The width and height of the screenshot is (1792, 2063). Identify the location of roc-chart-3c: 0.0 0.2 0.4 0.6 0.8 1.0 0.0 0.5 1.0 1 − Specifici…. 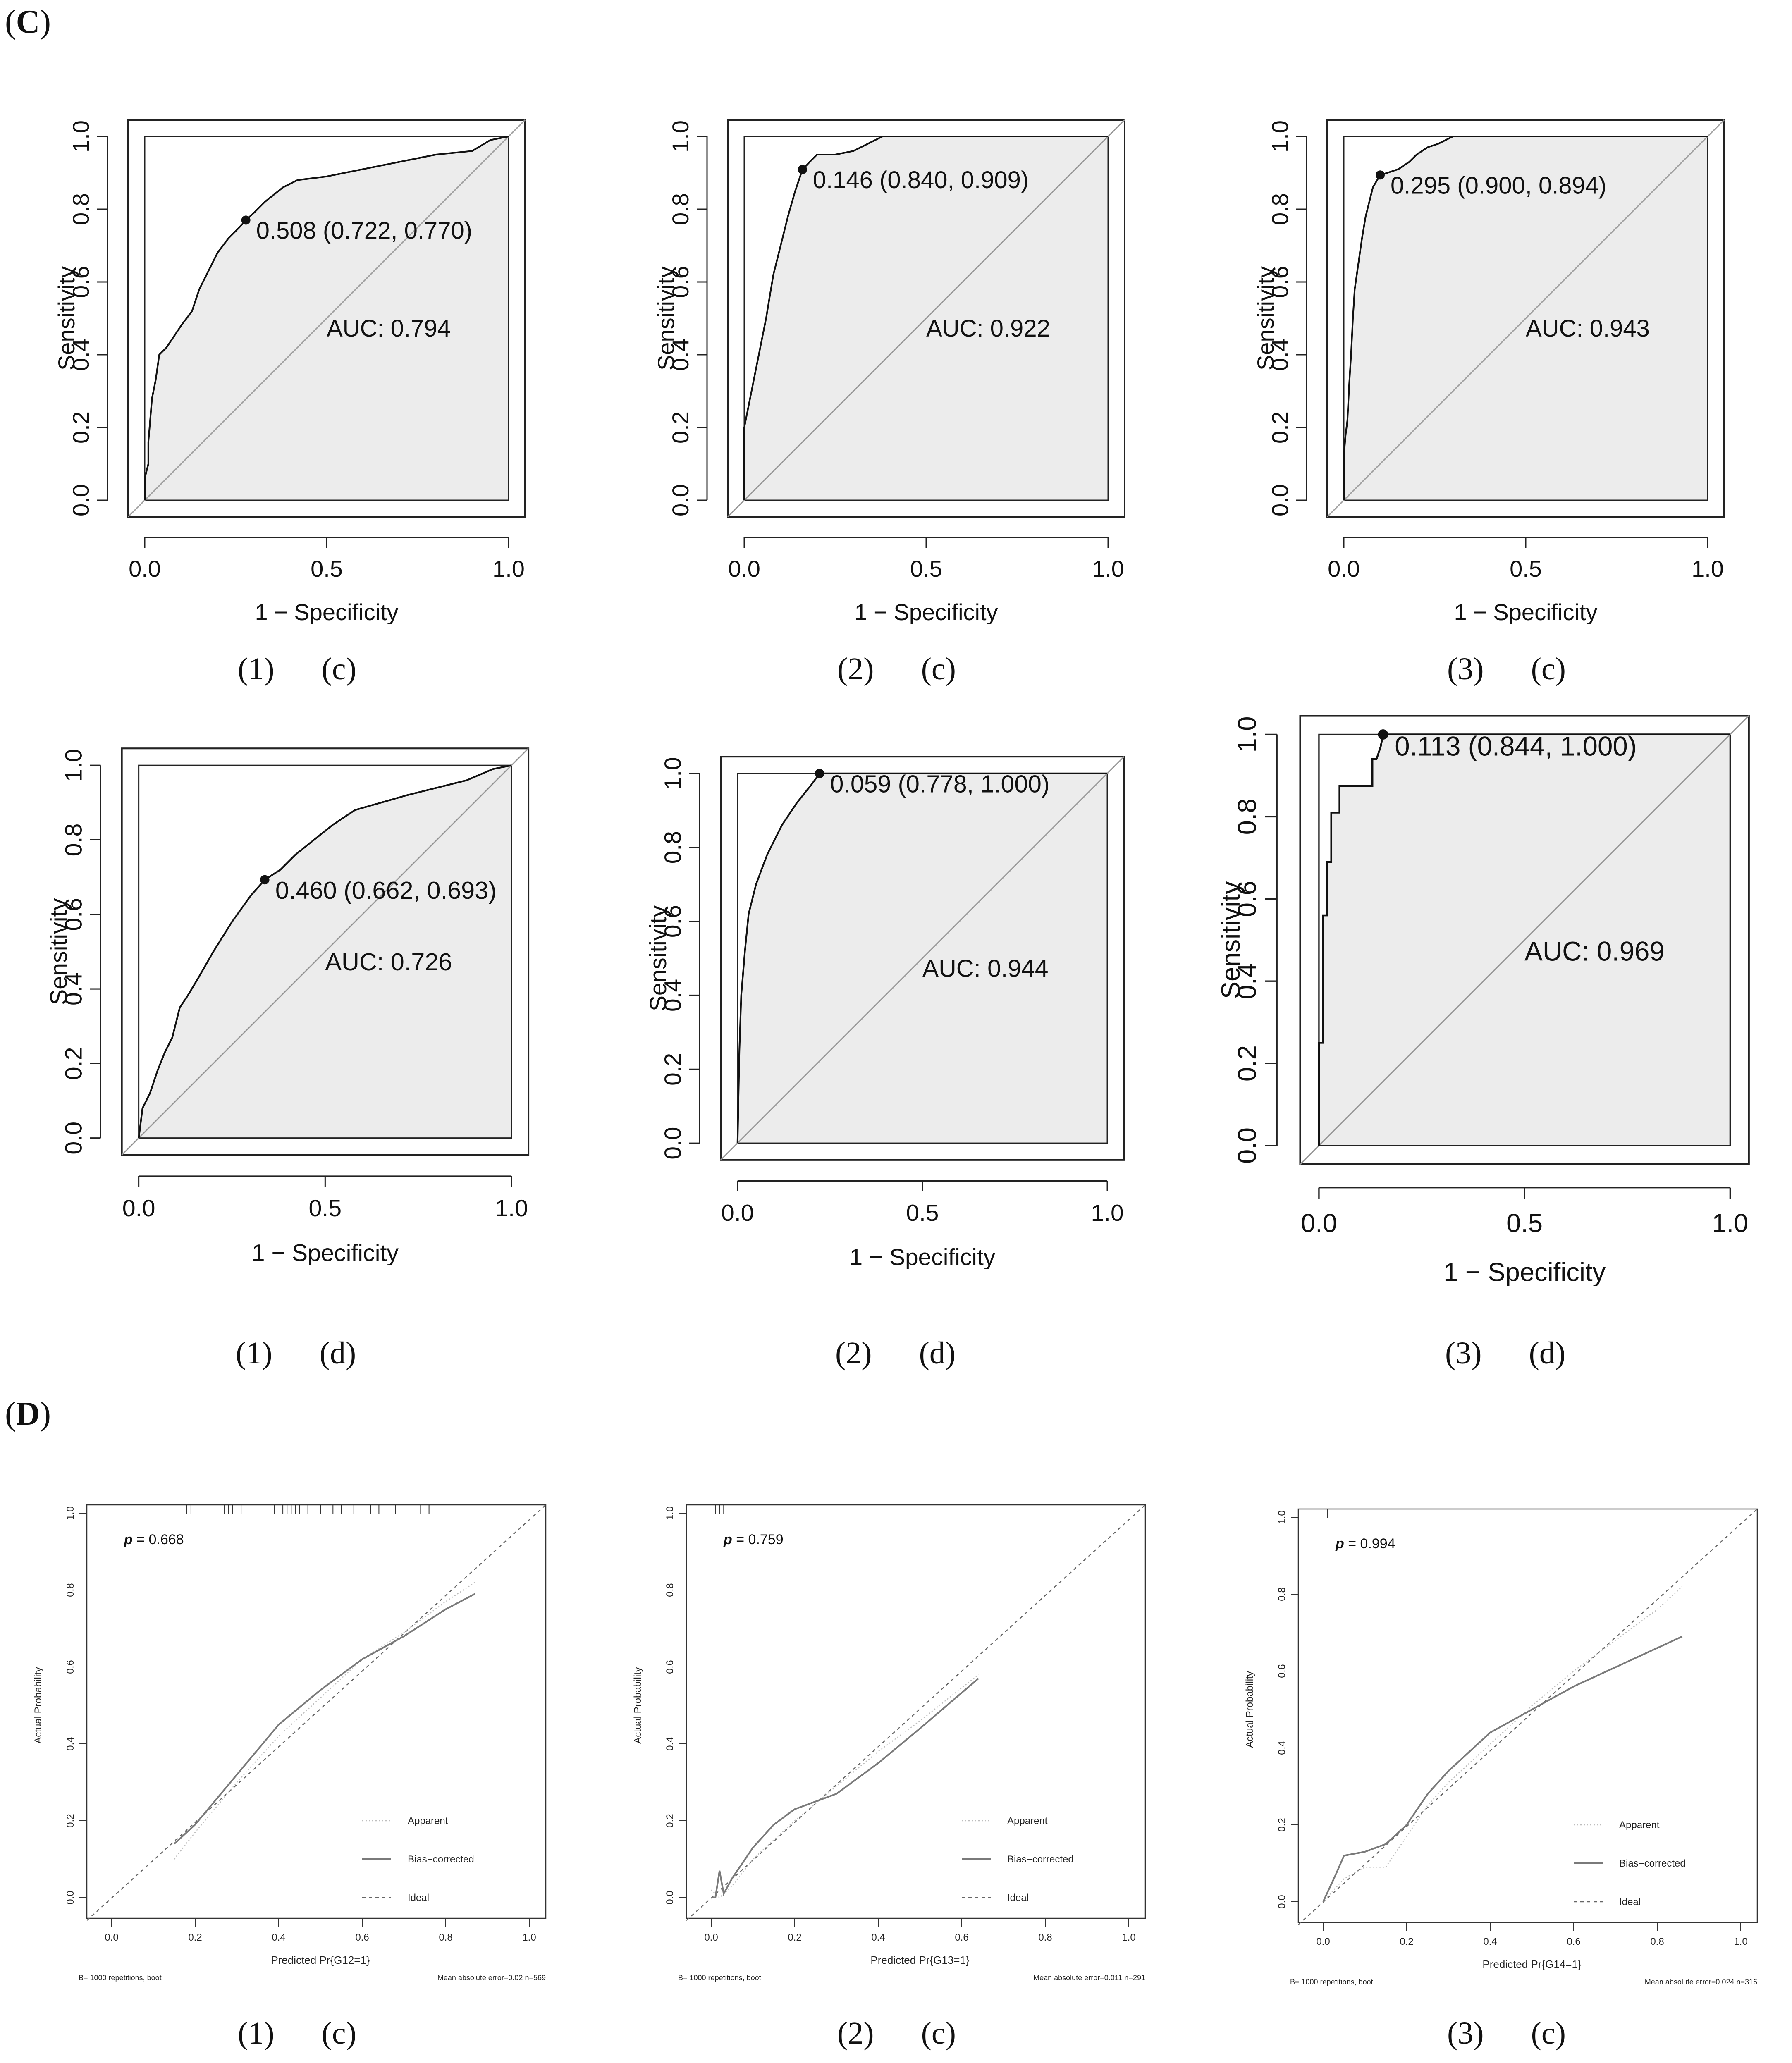
(1503, 370).